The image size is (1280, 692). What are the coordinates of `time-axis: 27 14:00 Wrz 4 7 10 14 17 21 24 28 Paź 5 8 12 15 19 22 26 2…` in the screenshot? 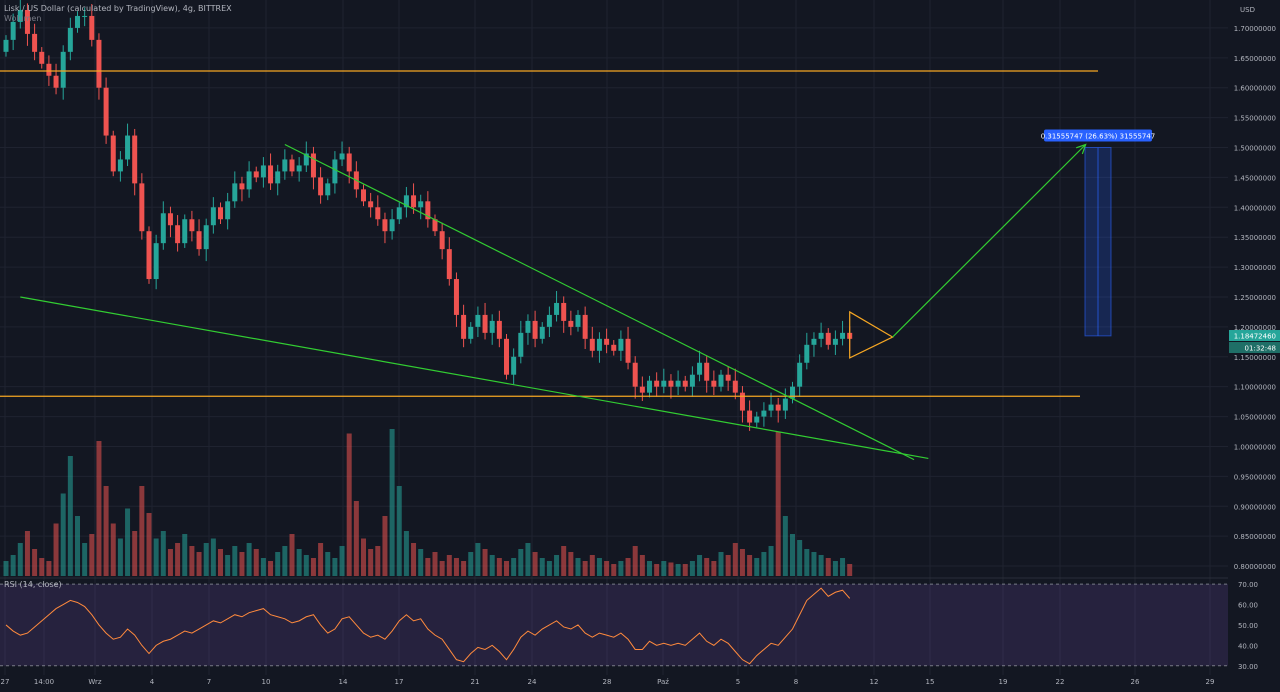 It's located at (608, 682).